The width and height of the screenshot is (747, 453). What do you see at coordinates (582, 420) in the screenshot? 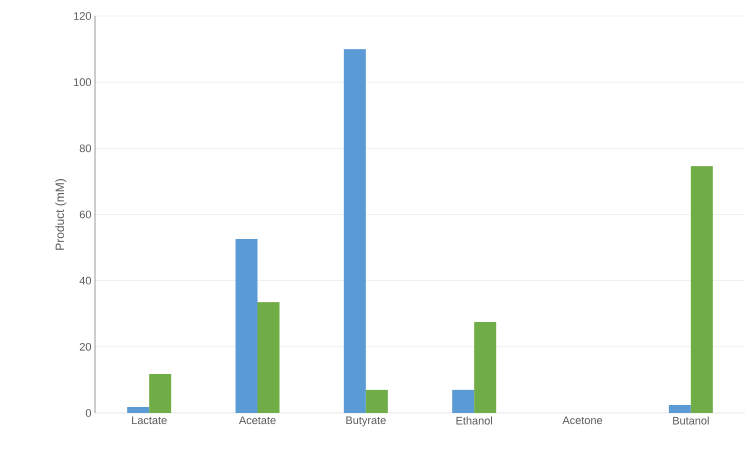
I see `x-tick-label: Acetone` at bounding box center [582, 420].